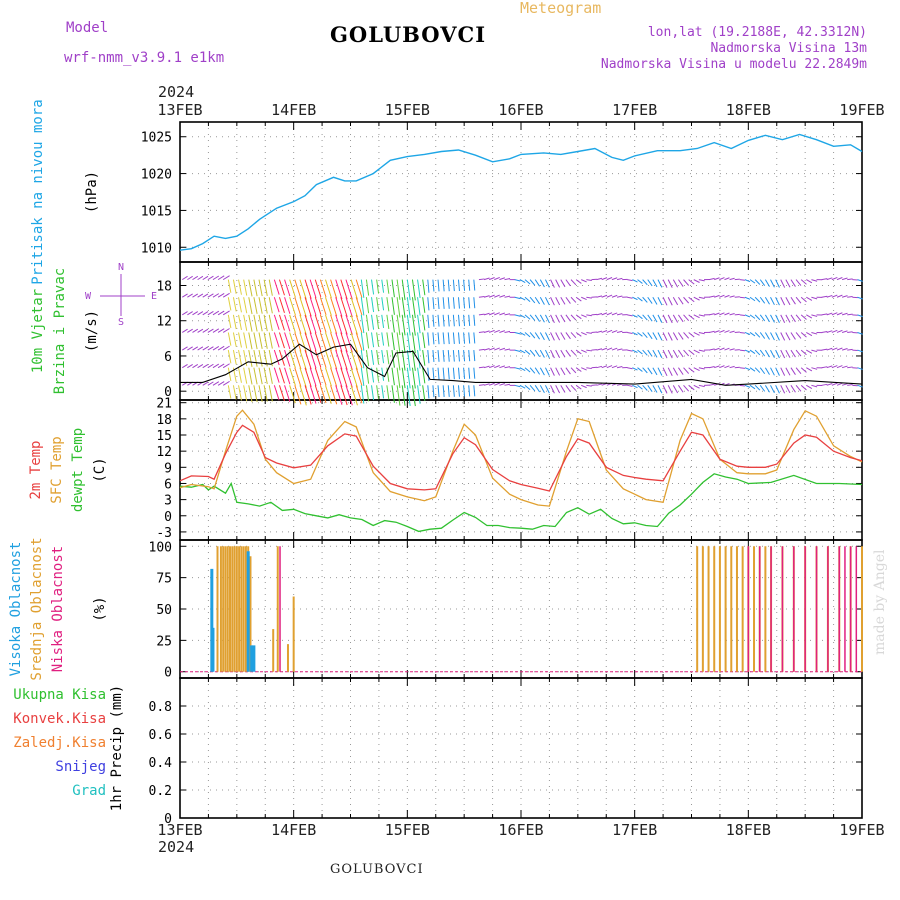  What do you see at coordinates (100, 608) in the screenshot?
I see `cloud-unit-label: (%)` at bounding box center [100, 608].